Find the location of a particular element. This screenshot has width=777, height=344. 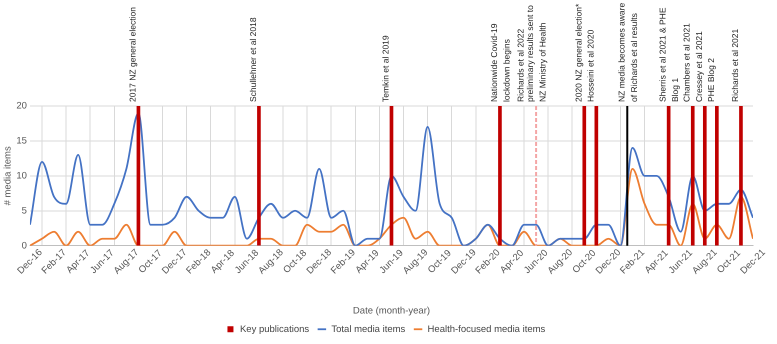

annotation: Schullehner et al 2018 is located at coordinates (253, 59).